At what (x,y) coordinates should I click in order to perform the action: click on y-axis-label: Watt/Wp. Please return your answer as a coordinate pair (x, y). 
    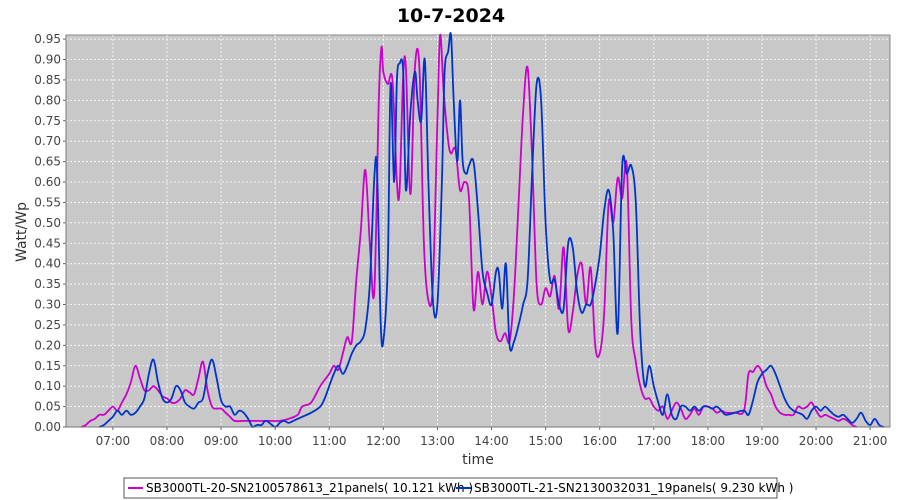
    Looking at the image, I should click on (22, 232).